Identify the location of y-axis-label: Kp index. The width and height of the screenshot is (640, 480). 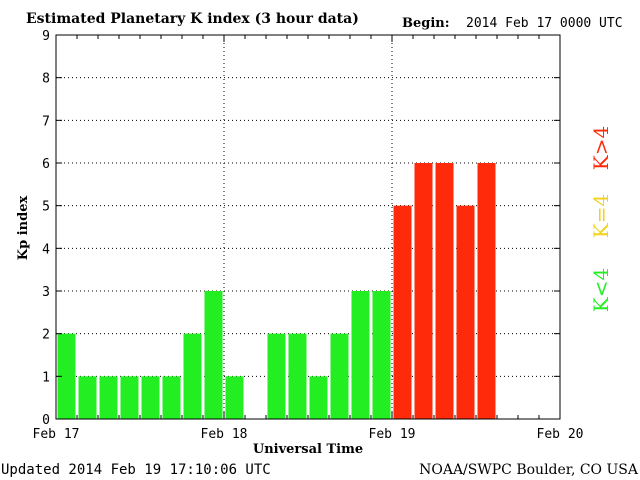
(23, 228).